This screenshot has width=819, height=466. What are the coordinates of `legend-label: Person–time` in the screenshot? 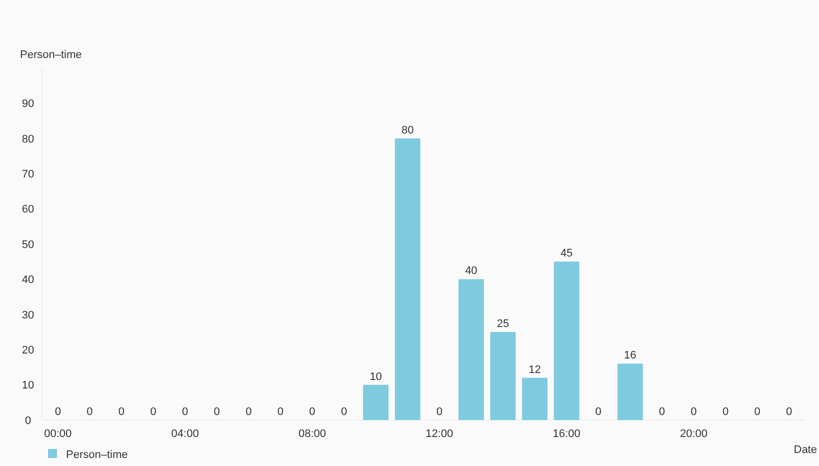 It's located at (97, 455).